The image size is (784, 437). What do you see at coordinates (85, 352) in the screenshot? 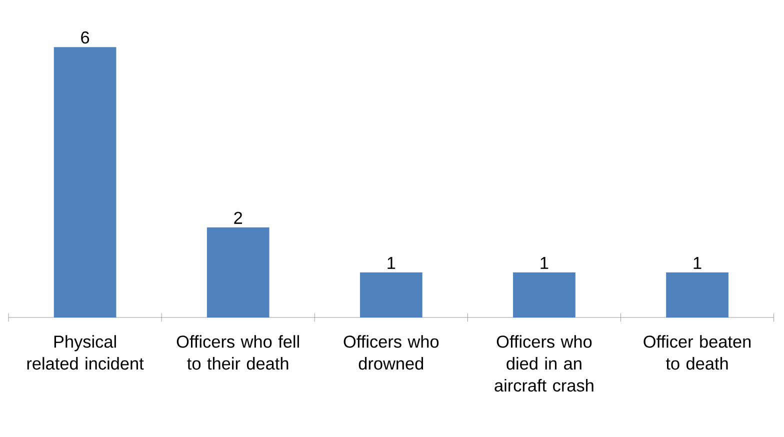
I see `x-tick-label: Physical related incident` at bounding box center [85, 352].